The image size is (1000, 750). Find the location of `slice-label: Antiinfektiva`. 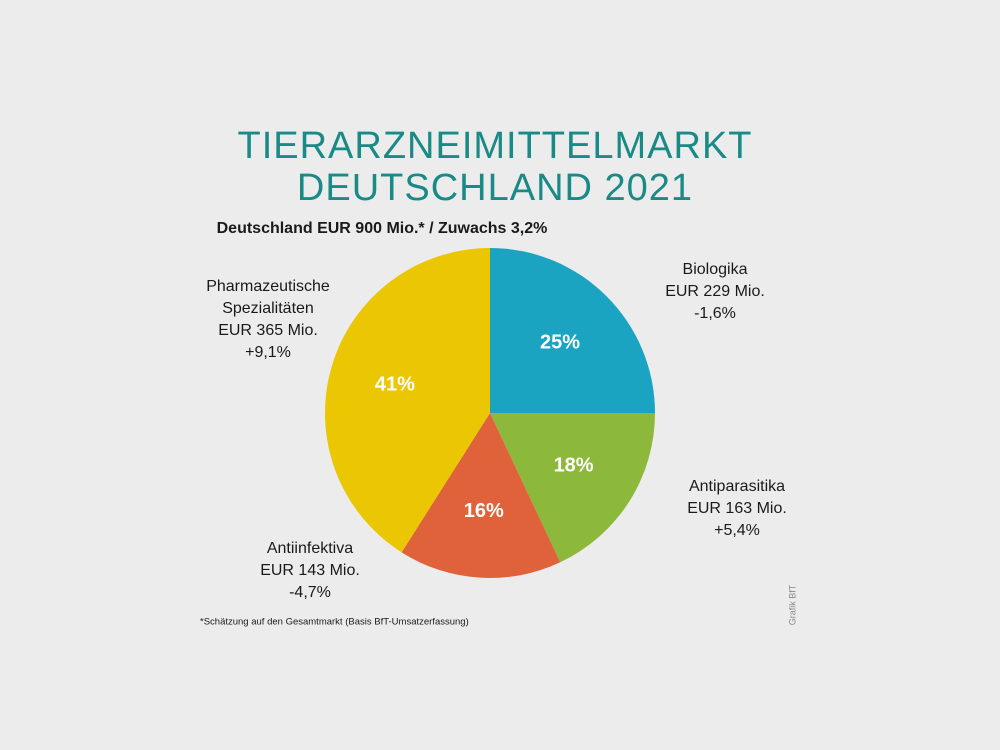

slice-label: Antiinfektiva is located at coordinates (310, 548).